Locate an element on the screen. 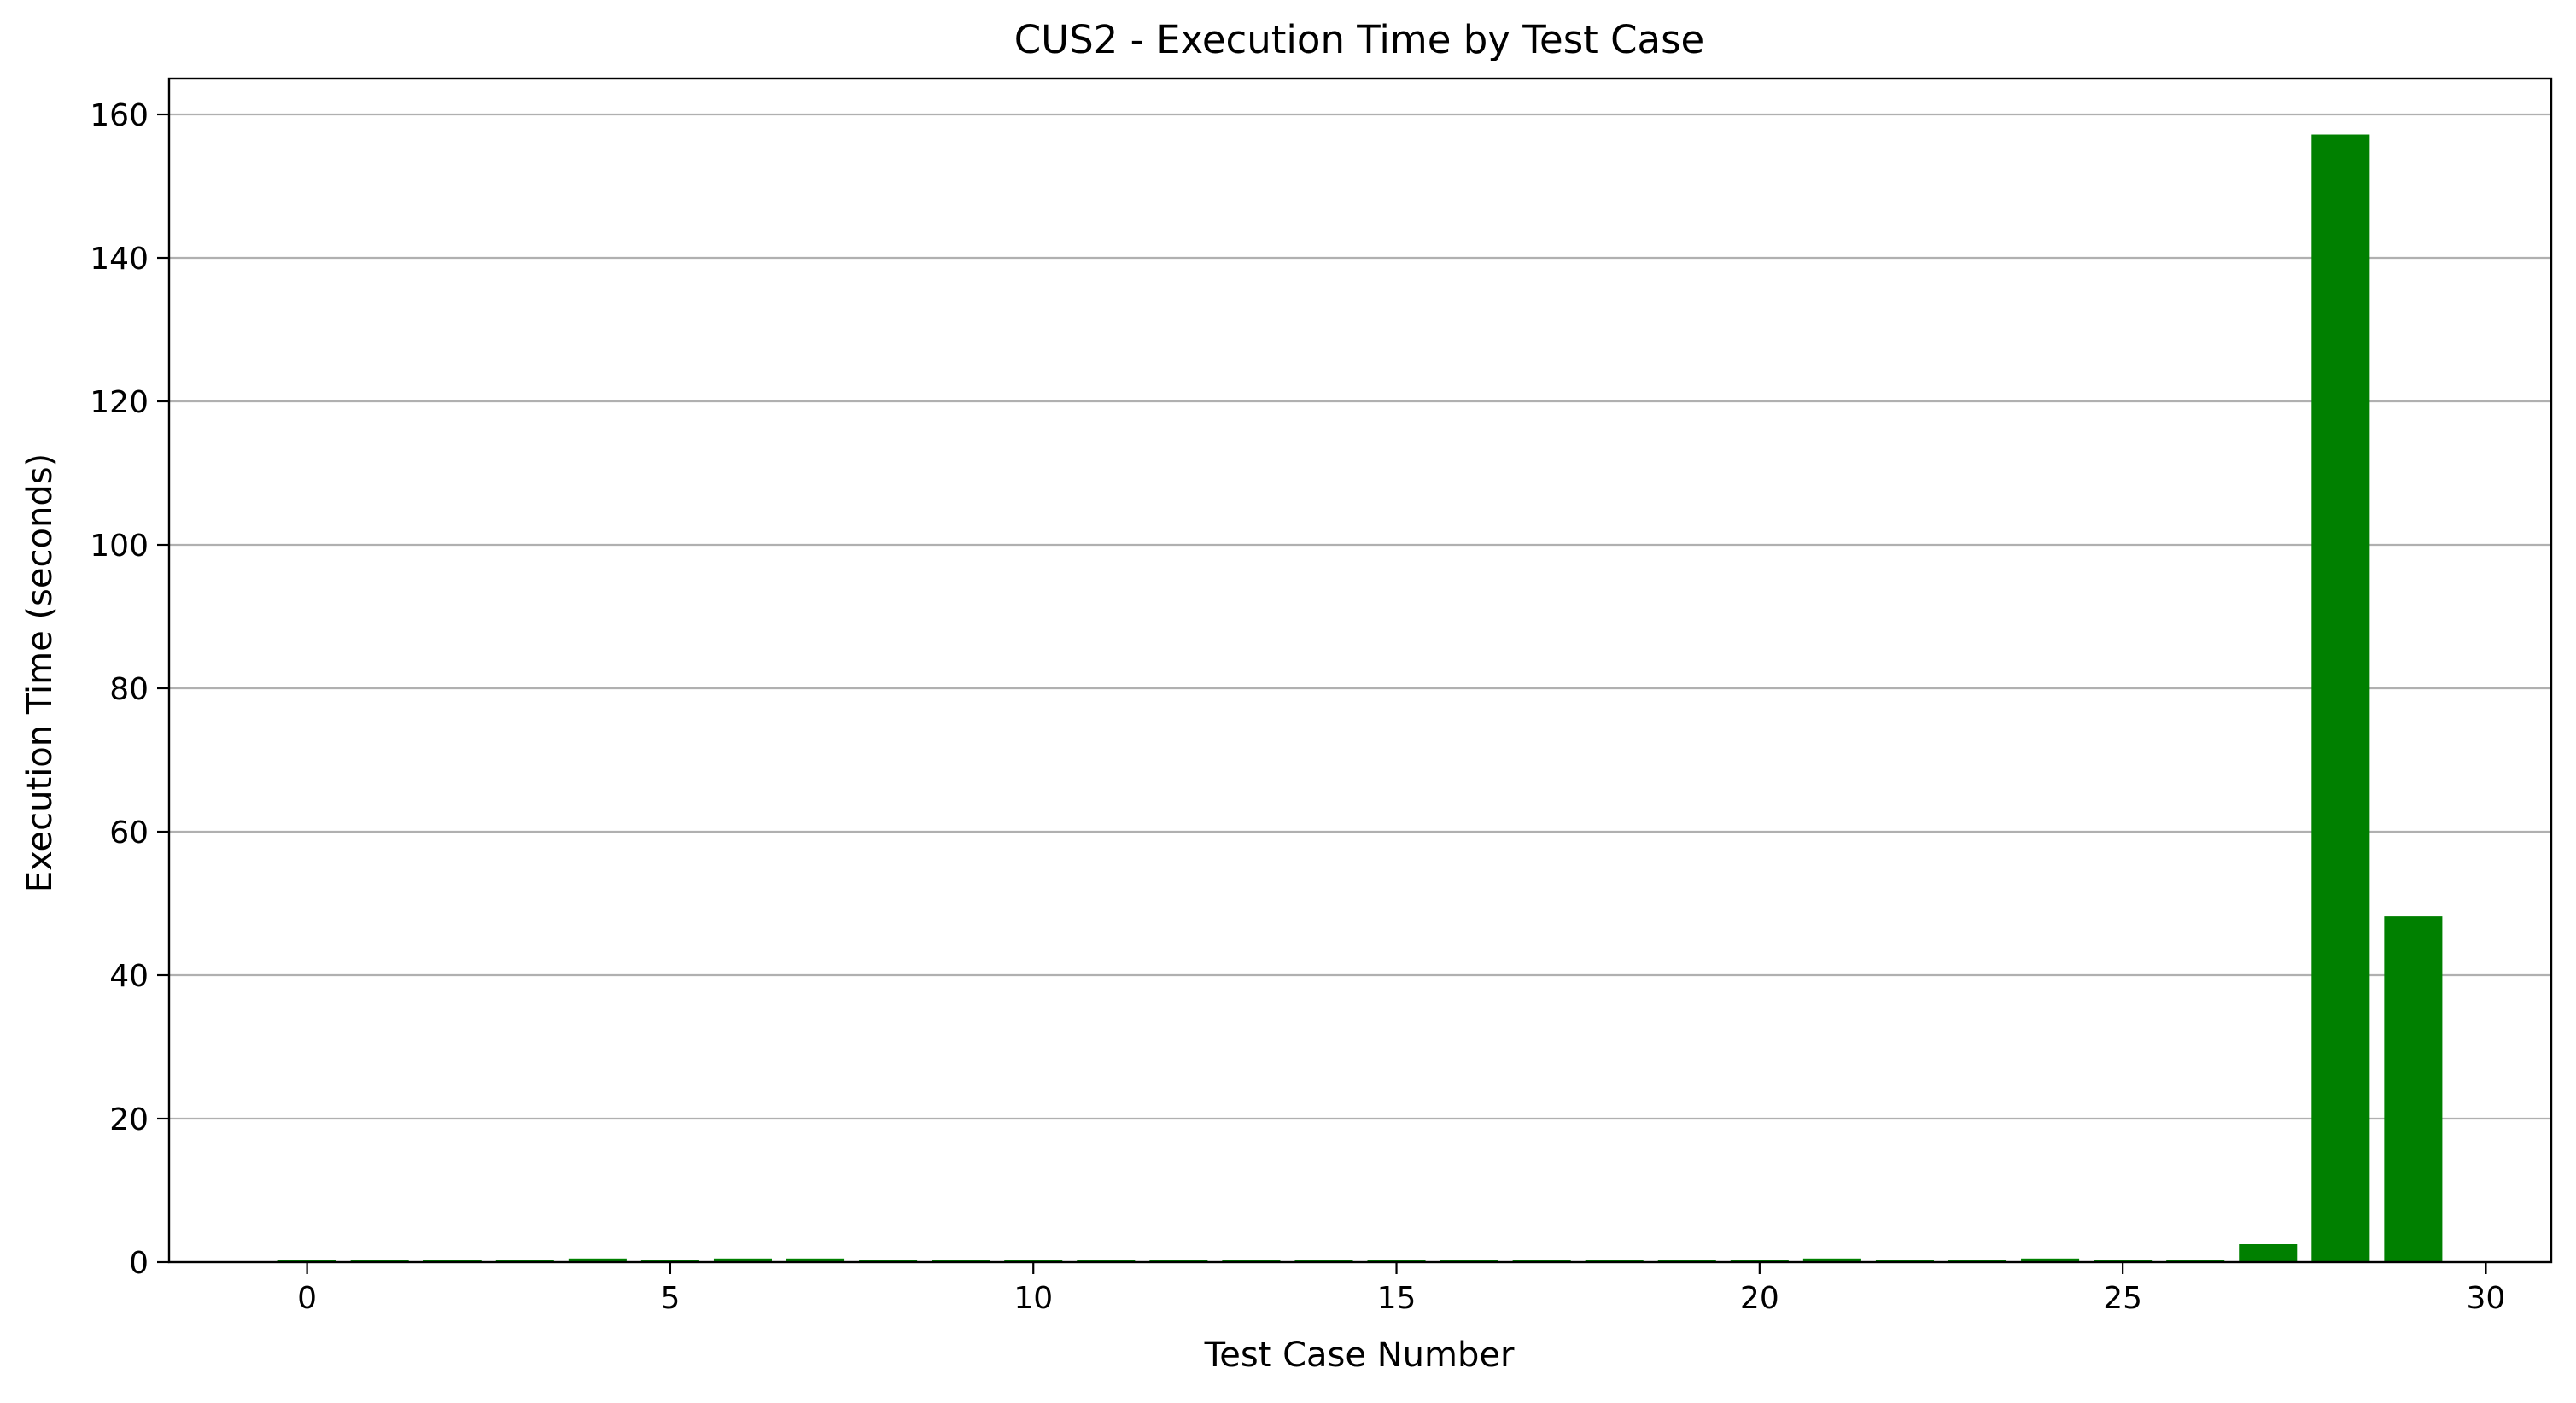  y-tick-label: 100 is located at coordinates (120, 547).